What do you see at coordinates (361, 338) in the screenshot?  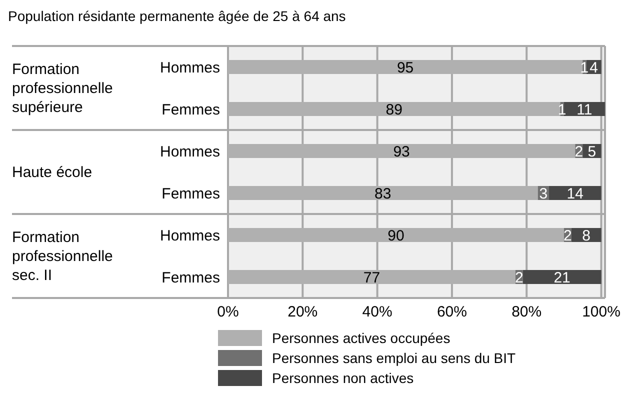 I see `legend-label: Personnes actives occupées` at bounding box center [361, 338].